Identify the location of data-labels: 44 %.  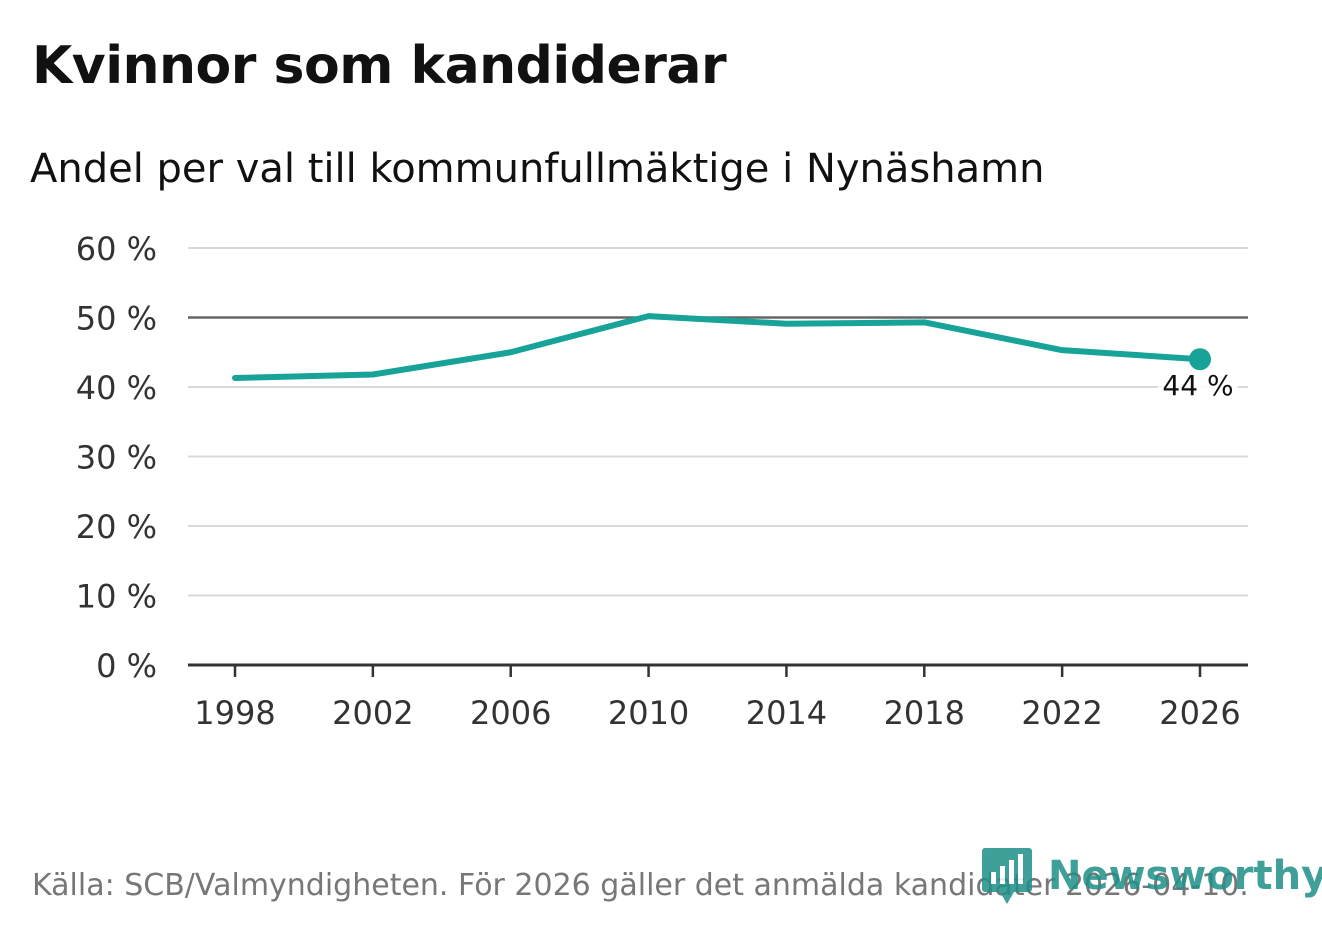
(1198, 386).